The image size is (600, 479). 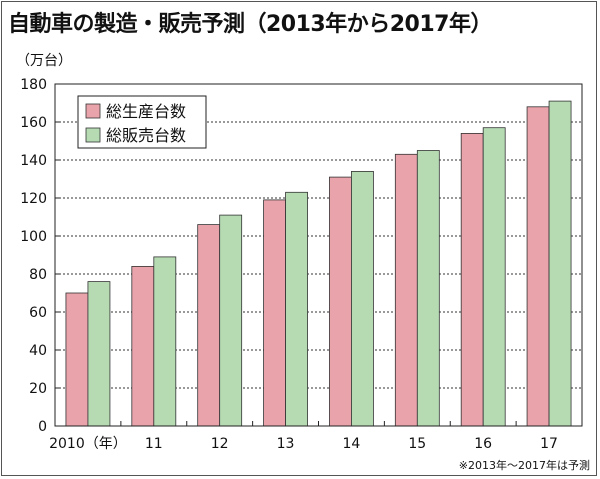 What do you see at coordinates (33, 161) in the screenshot?
I see `y-tick-label: 140` at bounding box center [33, 161].